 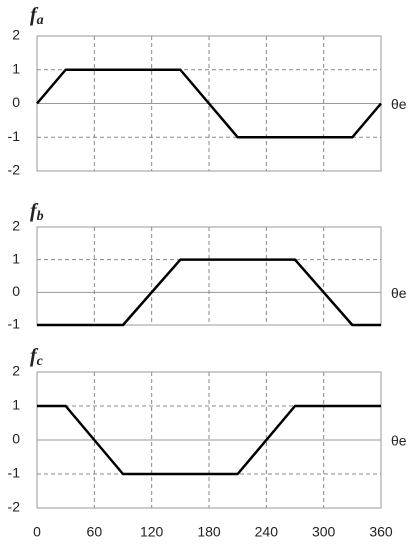 I want to click on title-sub: a, so click(x=40, y=20).